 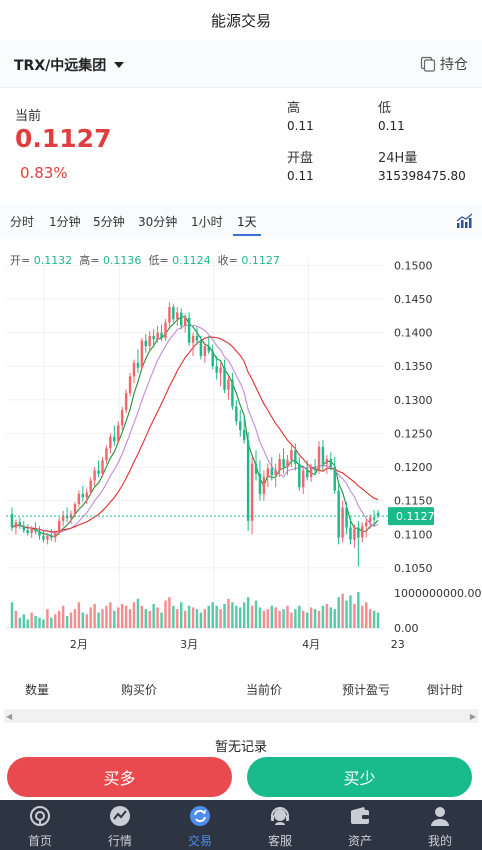 What do you see at coordinates (440, 825) in the screenshot?
I see `tab-profile: 我的` at bounding box center [440, 825].